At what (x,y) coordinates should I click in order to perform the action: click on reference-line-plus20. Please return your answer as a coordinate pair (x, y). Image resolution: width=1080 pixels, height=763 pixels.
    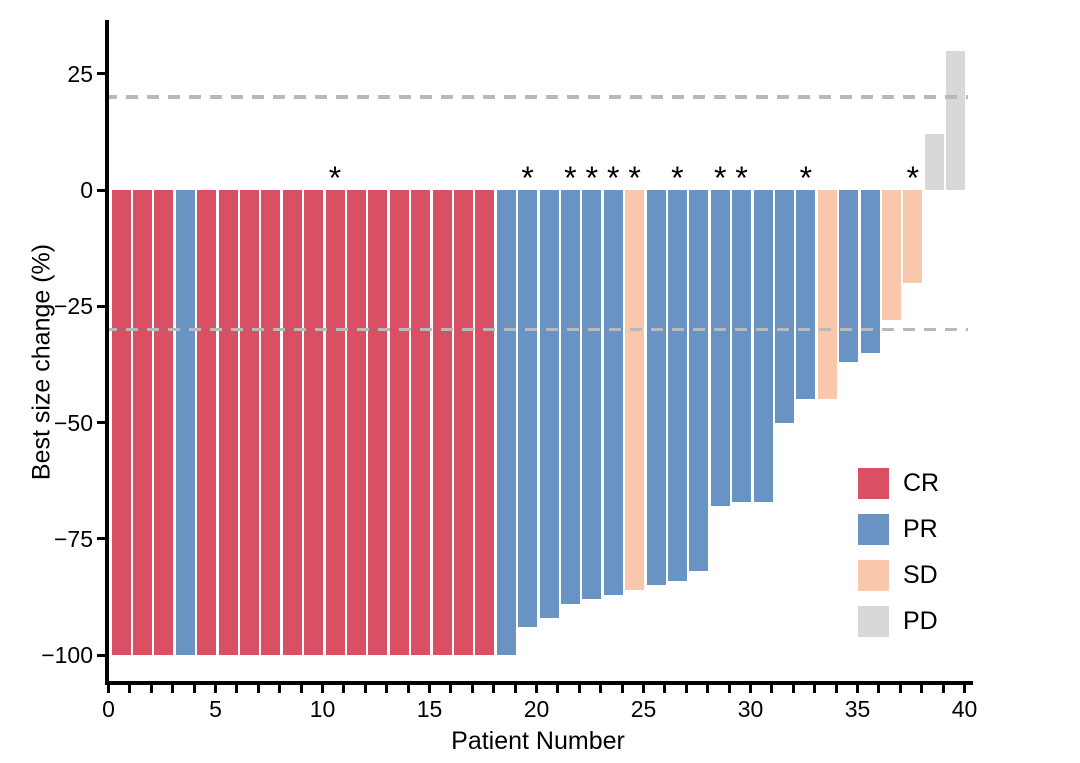
    Looking at the image, I should click on (536, 97).